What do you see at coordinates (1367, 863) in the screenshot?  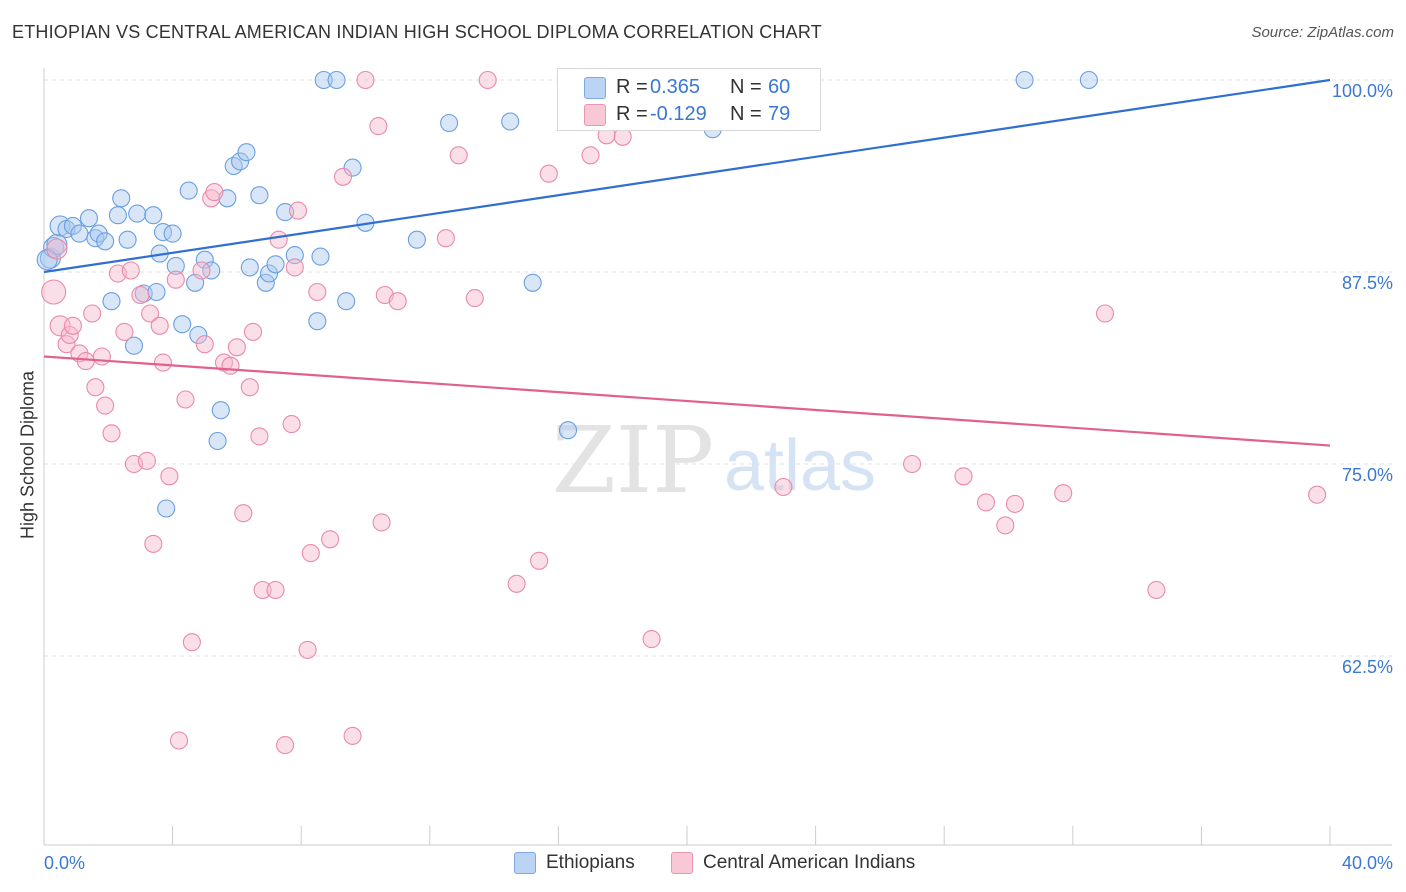 I see `x-tick-label: 40.0%` at bounding box center [1367, 863].